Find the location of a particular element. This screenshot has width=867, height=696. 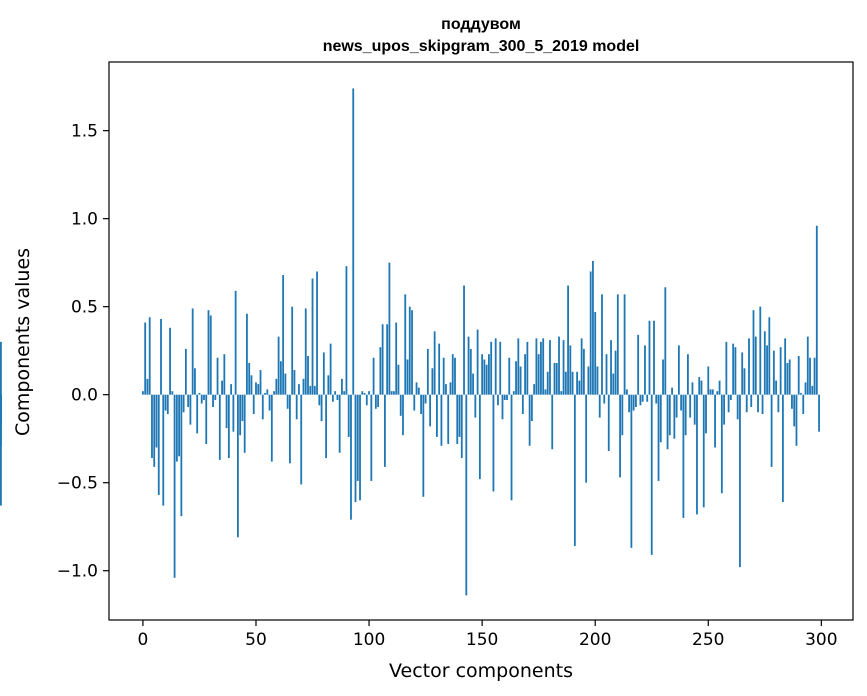

y-axis-ticks: −1.0 −0.5 0.0 0.5 1.0 1.5 is located at coordinates (83, 352).